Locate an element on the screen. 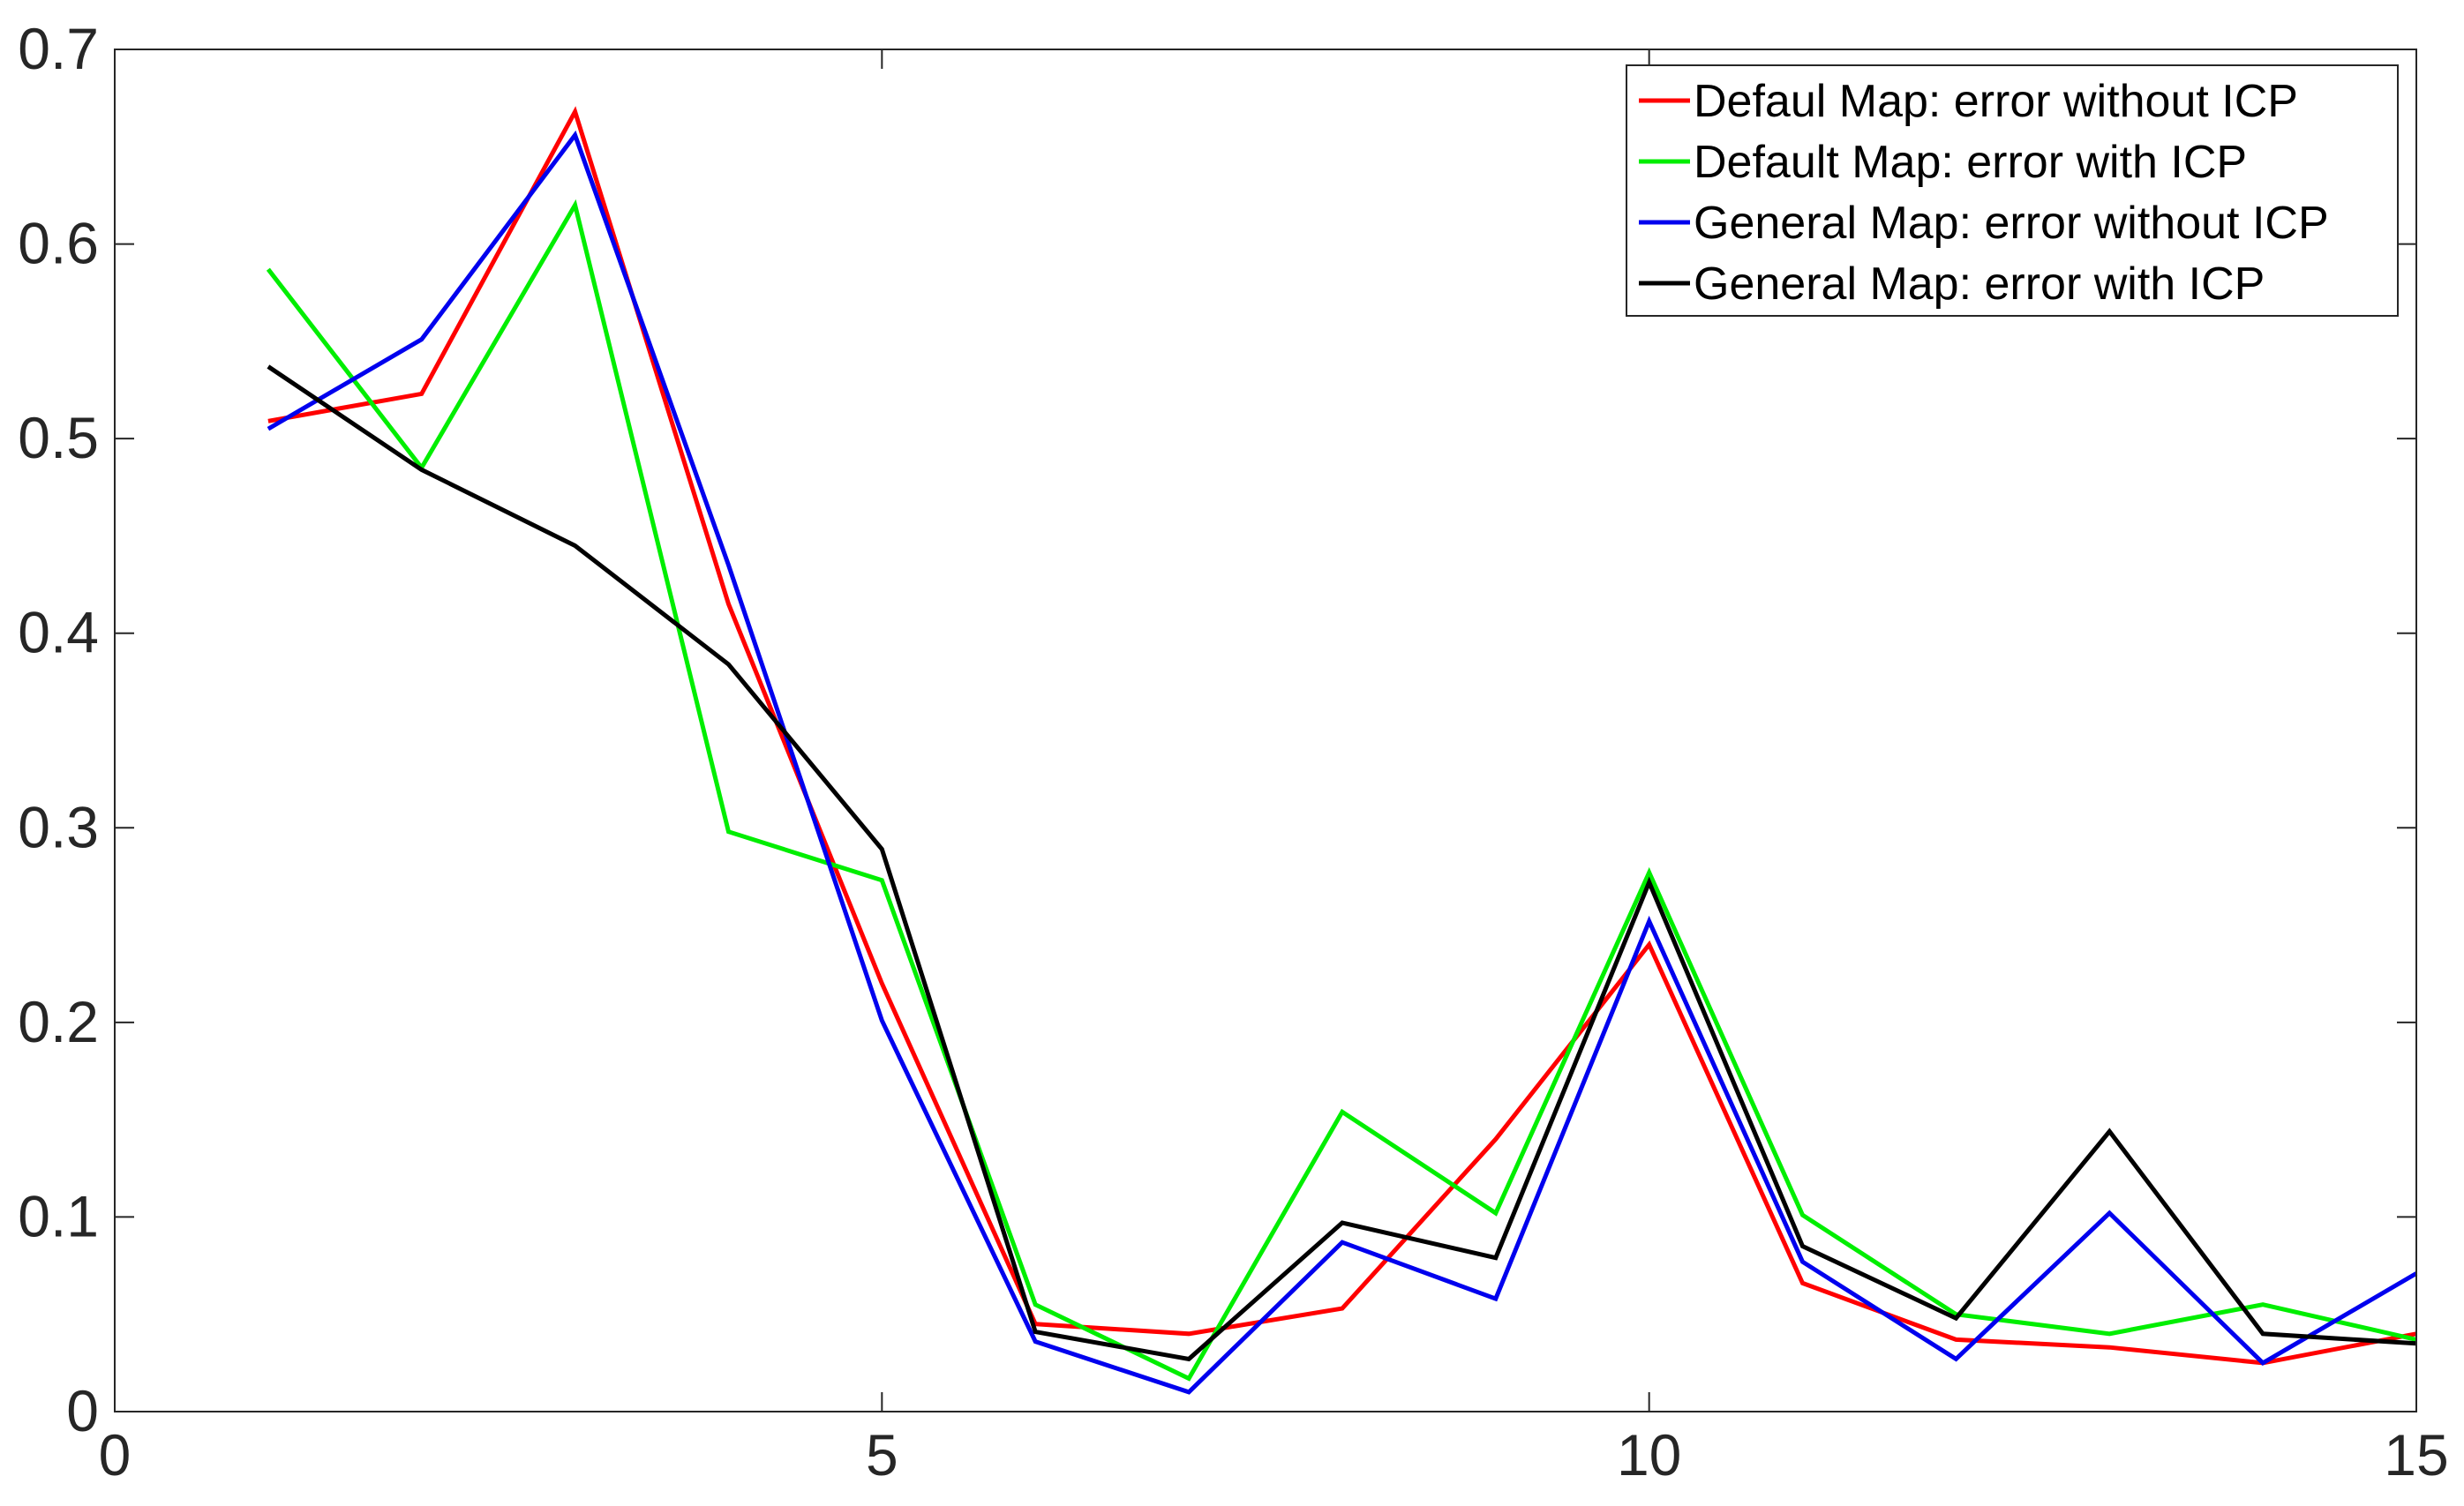 This screenshot has height=1506, width=2464. legend-label: Default Map: error with ICP is located at coordinates (1971, 162).